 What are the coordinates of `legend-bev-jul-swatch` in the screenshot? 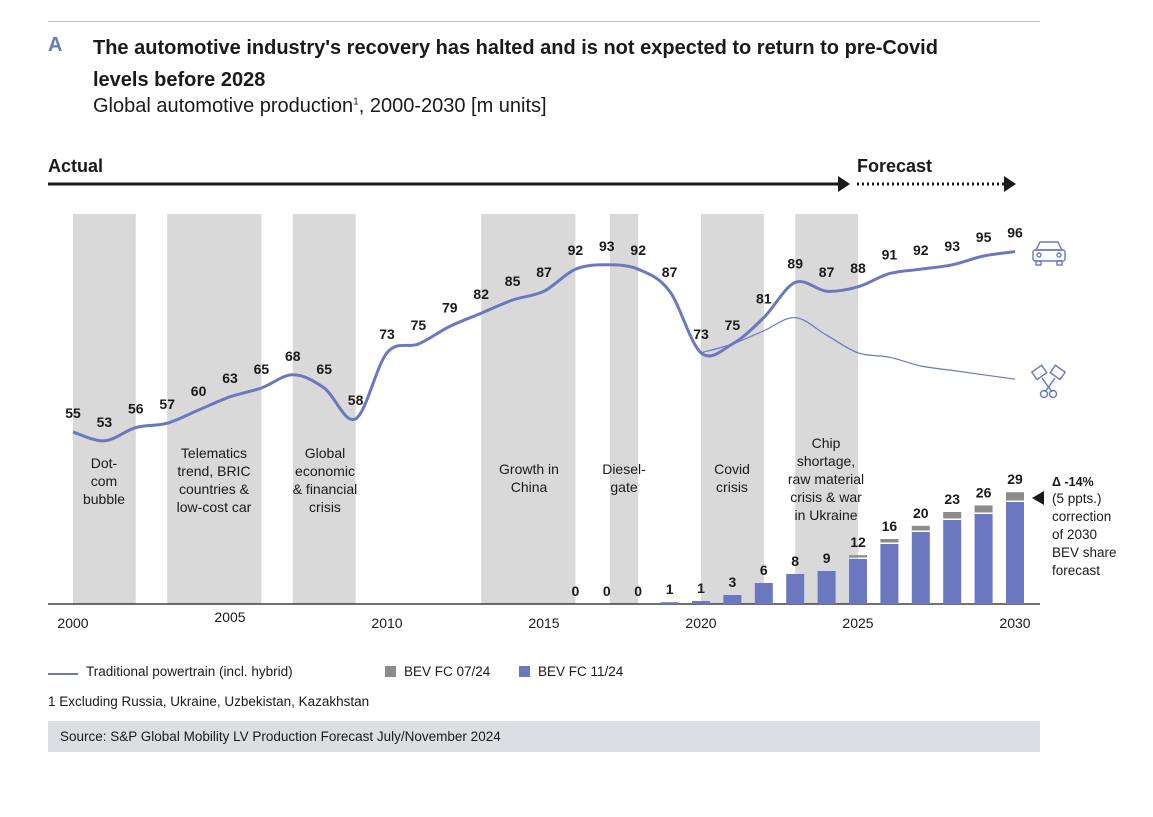 It's located at (390, 671).